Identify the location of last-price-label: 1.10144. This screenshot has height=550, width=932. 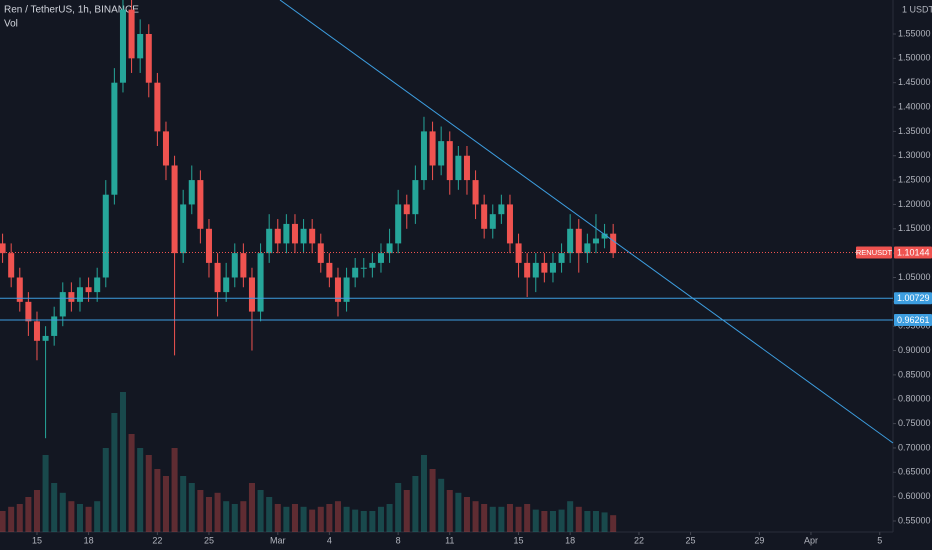
(913, 252).